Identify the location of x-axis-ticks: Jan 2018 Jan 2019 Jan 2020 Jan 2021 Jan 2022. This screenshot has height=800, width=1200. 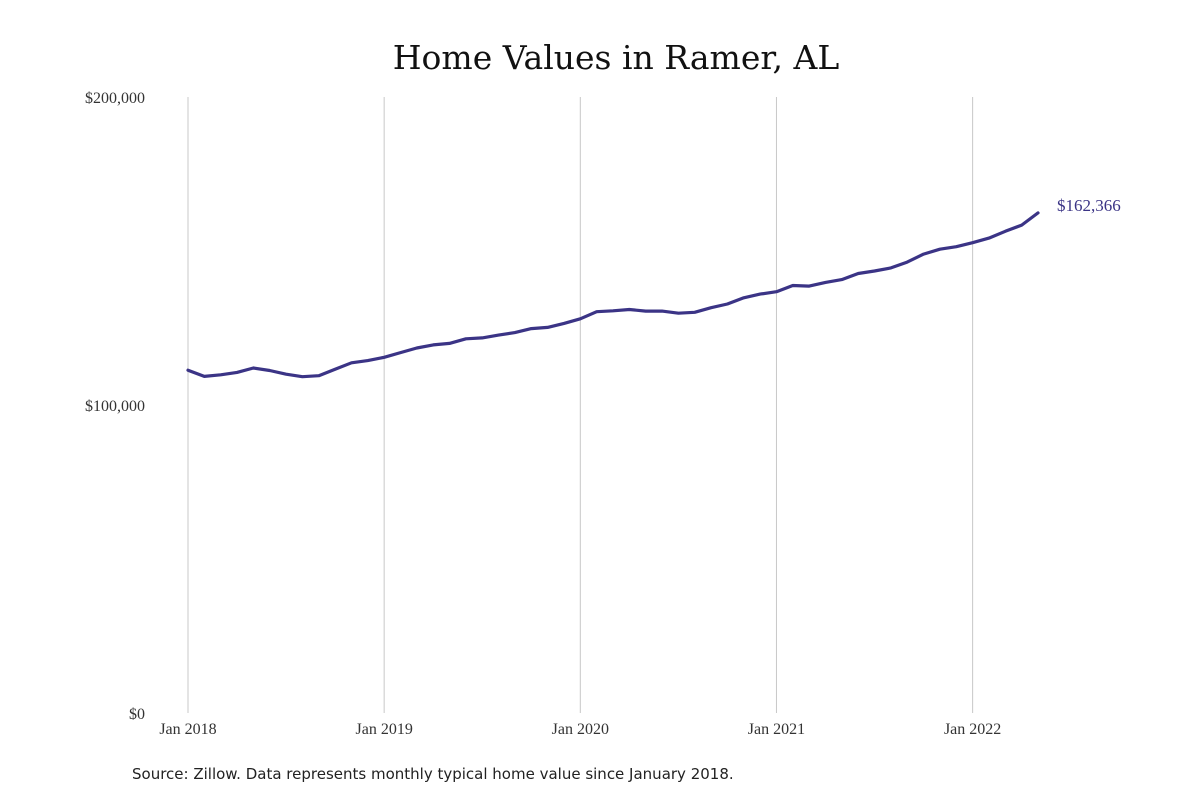
(580, 729).